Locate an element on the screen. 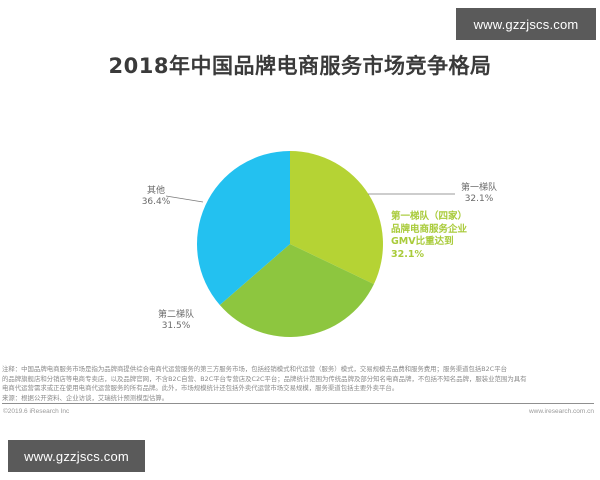 This screenshot has width=600, height=480. tier1-annotation: 第一梯队（四家） 品牌电商服务企业 GMV比重达到 32.1% is located at coordinates (429, 236).